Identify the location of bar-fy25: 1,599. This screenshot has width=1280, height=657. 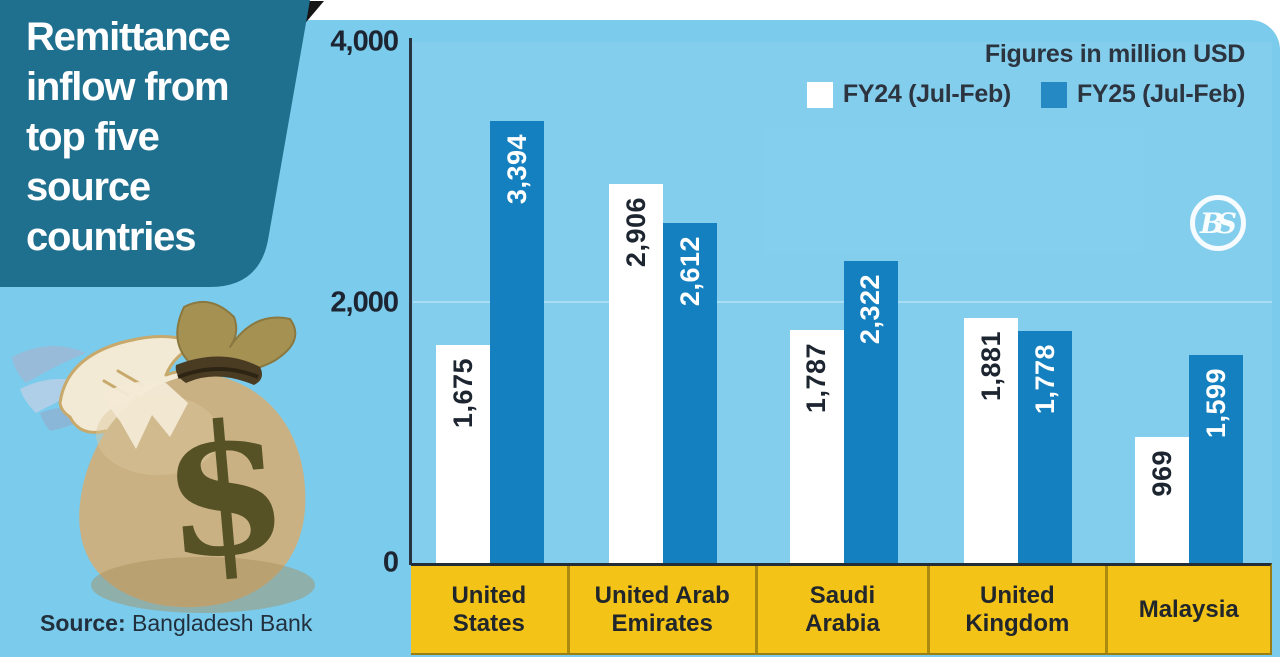
(1216, 459).